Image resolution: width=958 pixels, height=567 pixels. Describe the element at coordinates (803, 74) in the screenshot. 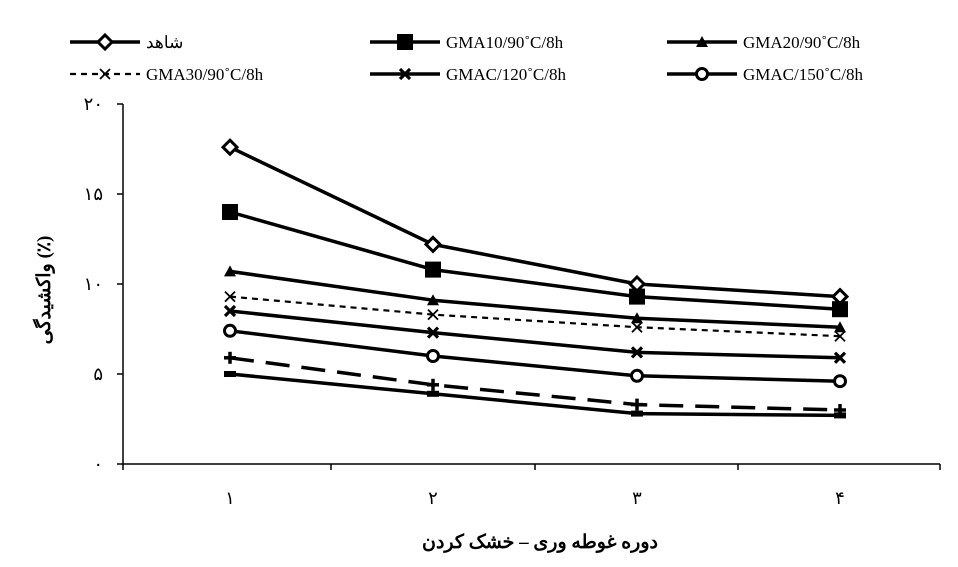

I see `legend-label: GMAC/150˚C/8h` at that location.